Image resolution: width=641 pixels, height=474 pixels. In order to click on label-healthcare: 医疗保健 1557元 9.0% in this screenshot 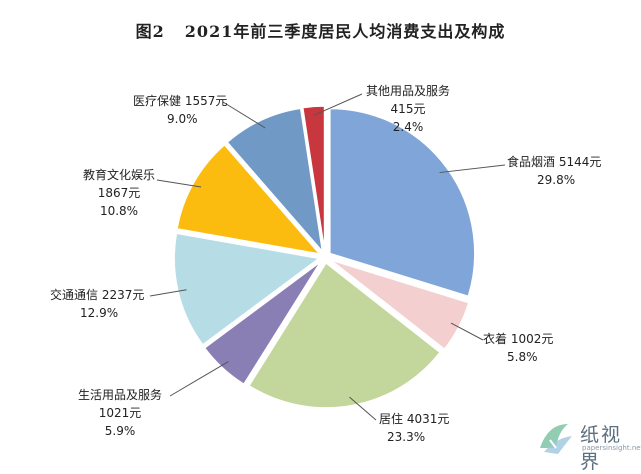, I will do `click(180, 110)`.